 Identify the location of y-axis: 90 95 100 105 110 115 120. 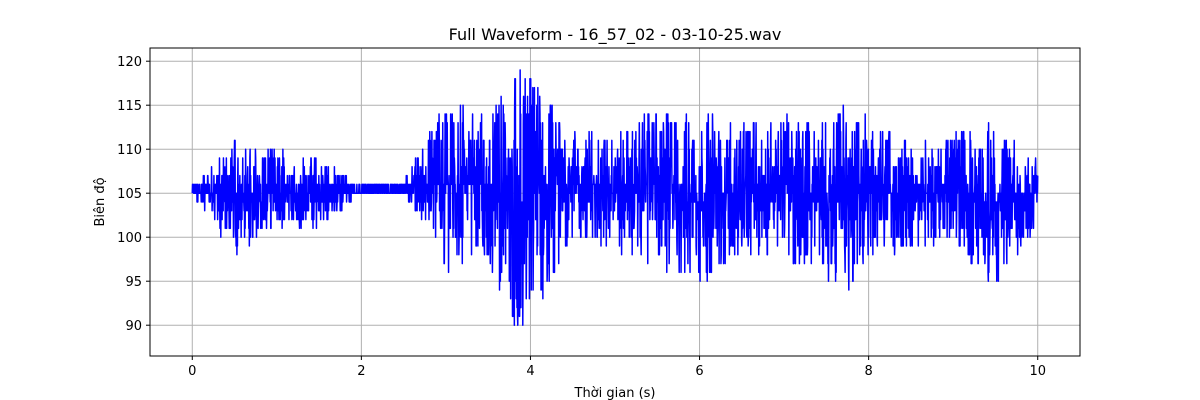
(133, 194).